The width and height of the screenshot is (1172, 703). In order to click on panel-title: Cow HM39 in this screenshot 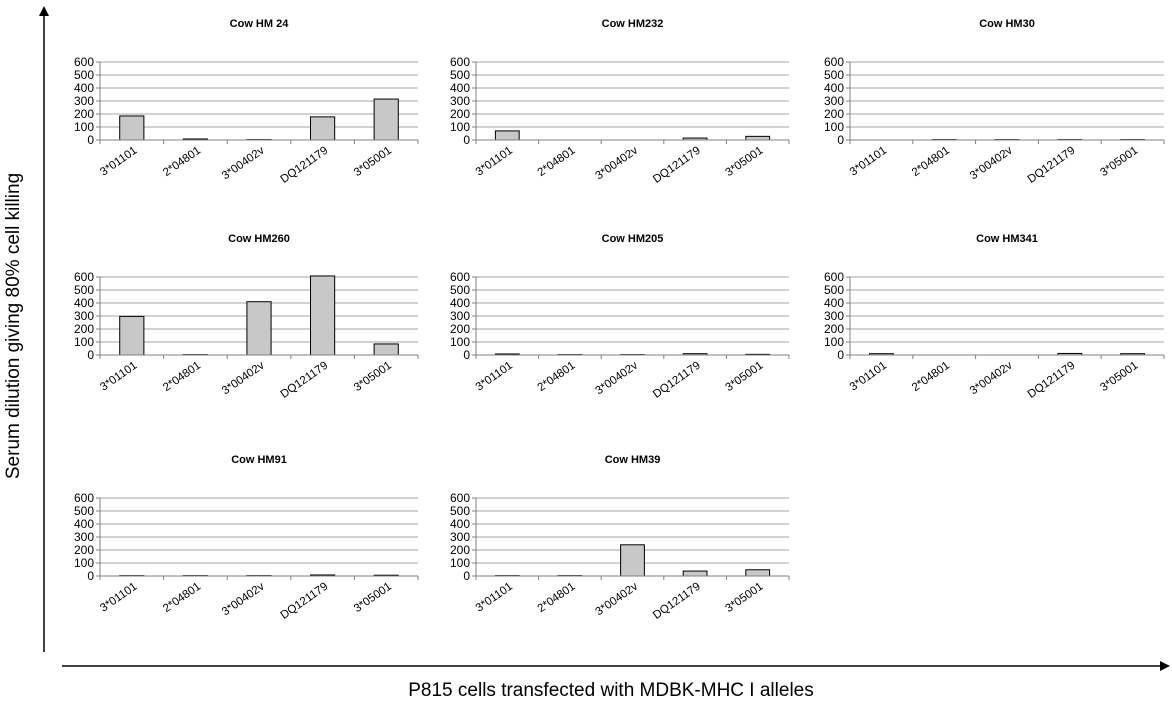, I will do `click(633, 460)`.